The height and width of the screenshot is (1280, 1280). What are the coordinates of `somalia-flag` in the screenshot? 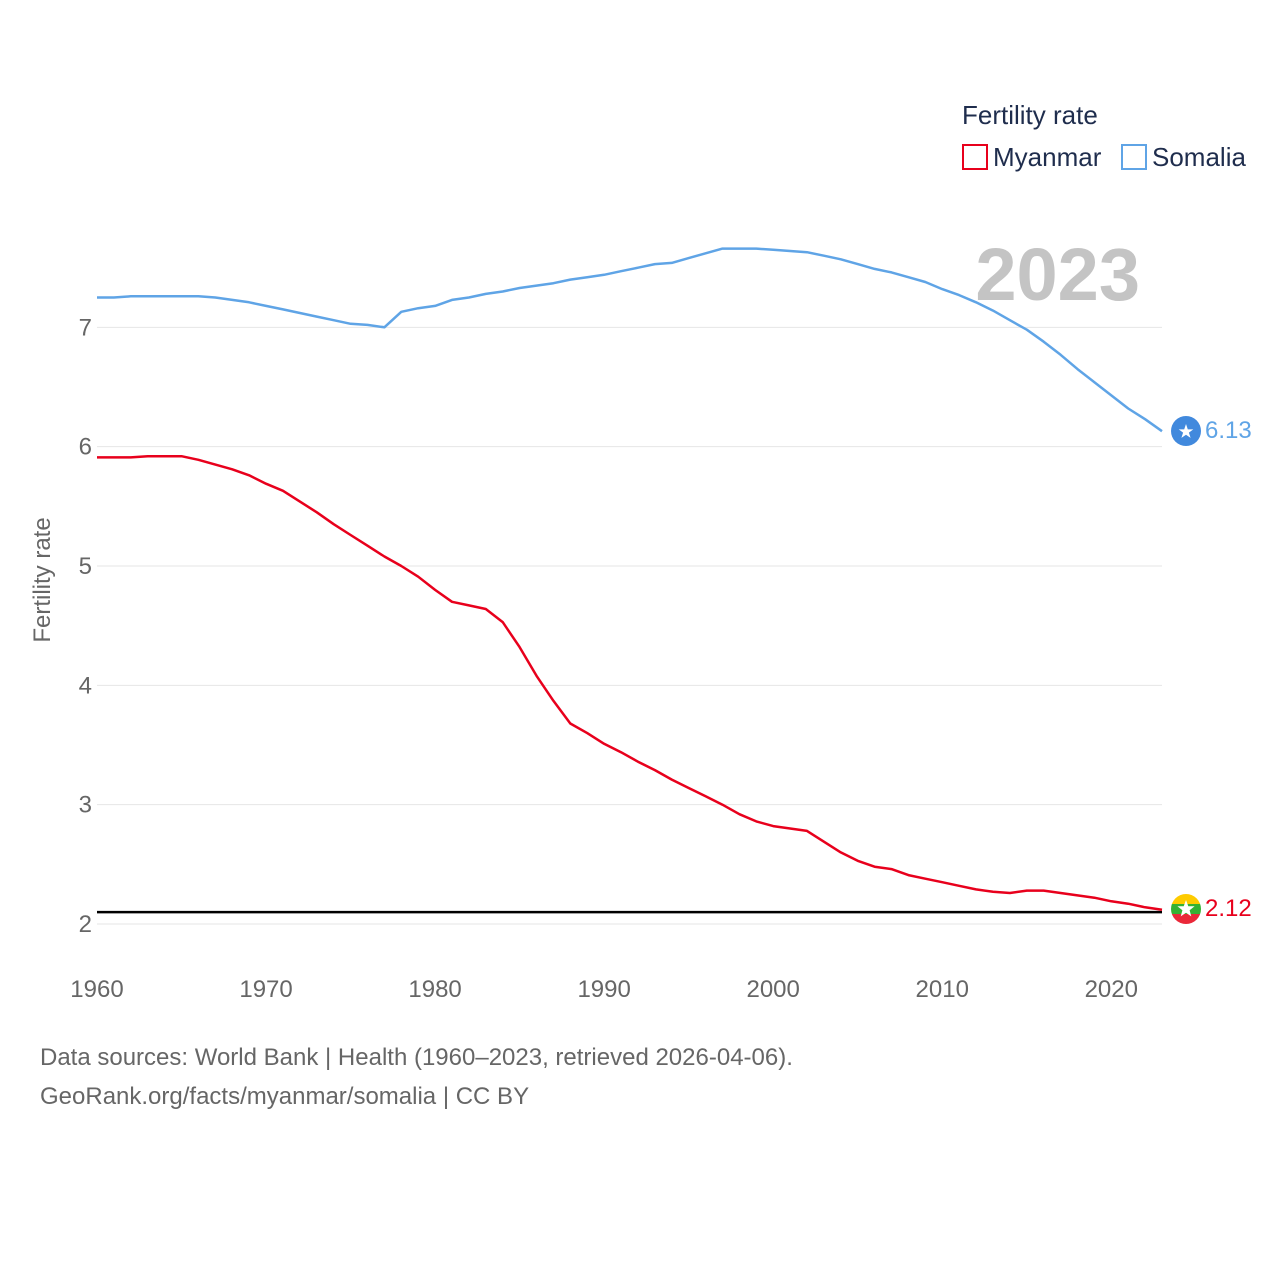 It's located at (1186, 431).